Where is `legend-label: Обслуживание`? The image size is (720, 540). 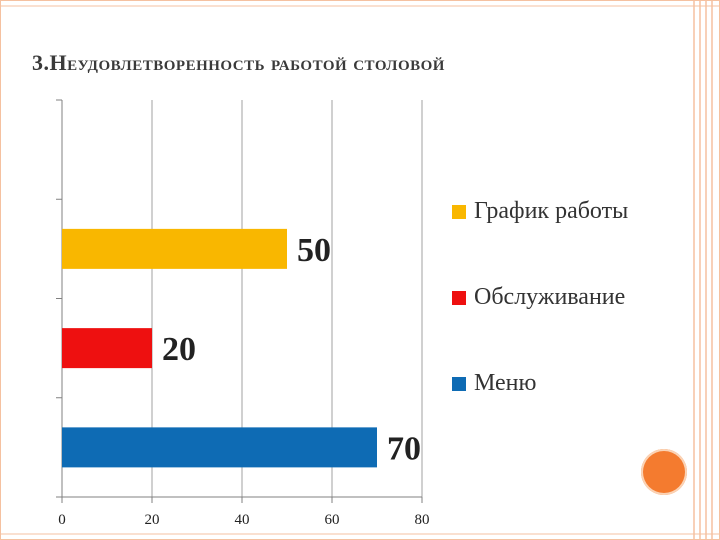 legend-label: Обслуживание is located at coordinates (550, 297).